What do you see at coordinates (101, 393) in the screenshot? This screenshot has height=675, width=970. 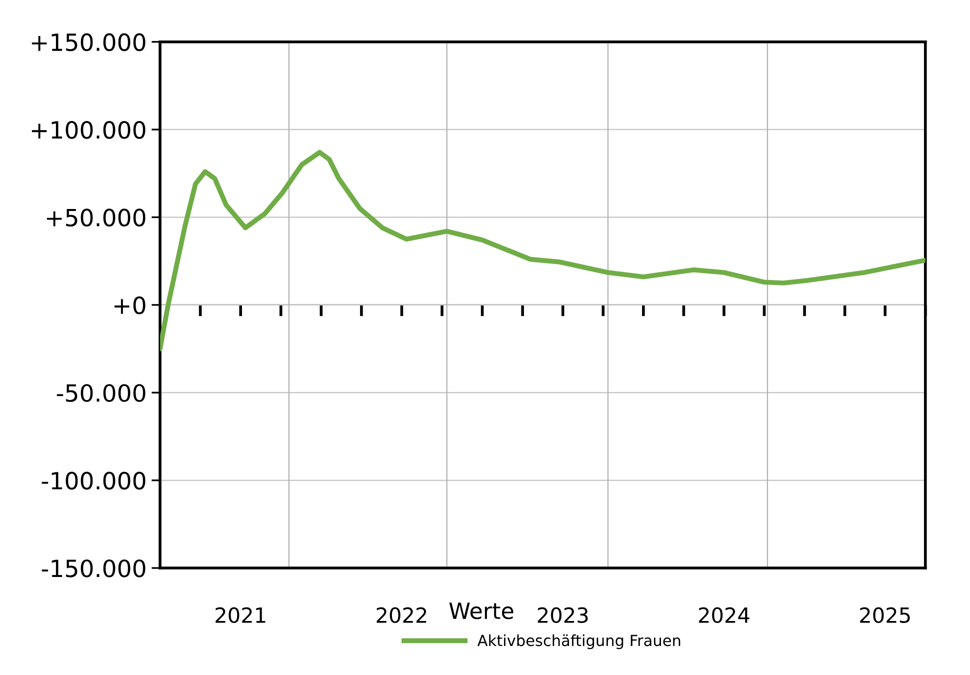 I see `y-tick-label: -50.000` at bounding box center [101, 393].